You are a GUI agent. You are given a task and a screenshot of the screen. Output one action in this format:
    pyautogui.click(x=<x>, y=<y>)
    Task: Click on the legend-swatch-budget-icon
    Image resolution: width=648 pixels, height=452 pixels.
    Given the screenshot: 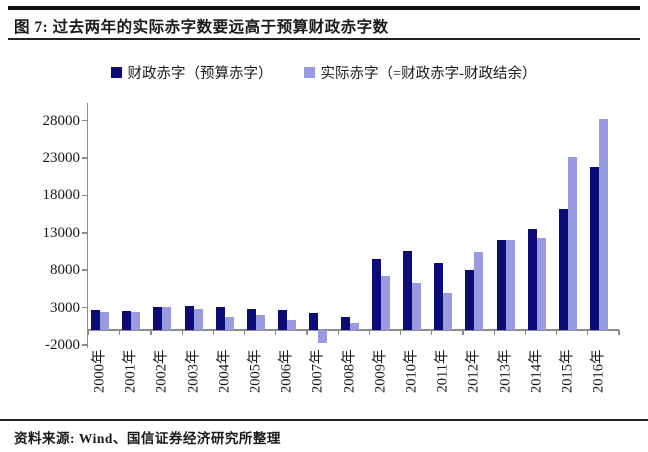 What is the action you would take?
    pyautogui.click(x=117, y=72)
    